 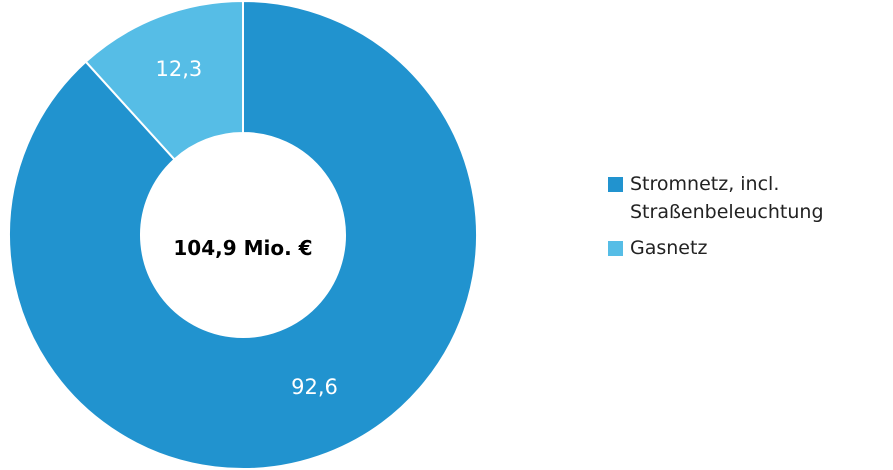 What do you see at coordinates (314, 387) in the screenshot?
I see `slice-value-label: 92,6` at bounding box center [314, 387].